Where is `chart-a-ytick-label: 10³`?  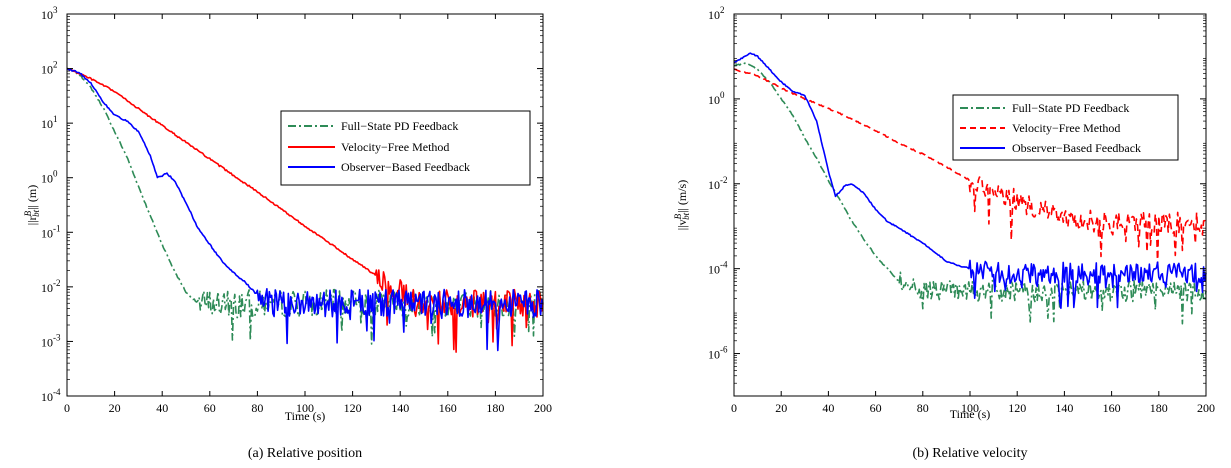 chart-a-ytick-label: 10³ is located at coordinates (49, 13).